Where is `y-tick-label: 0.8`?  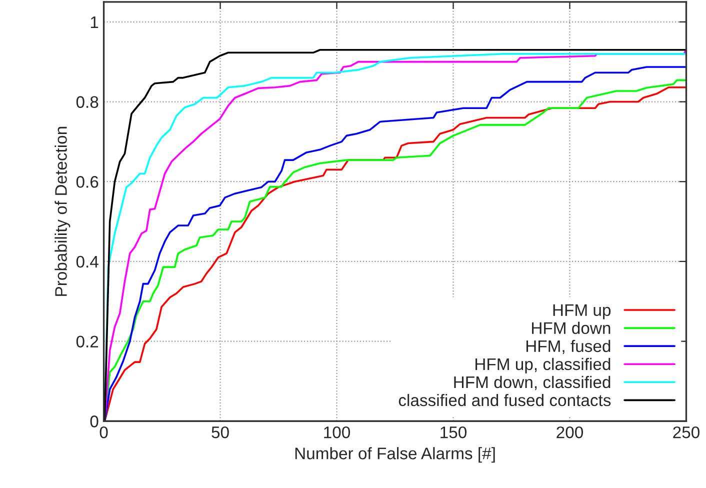 y-tick-label: 0.8 is located at coordinates (87, 102).